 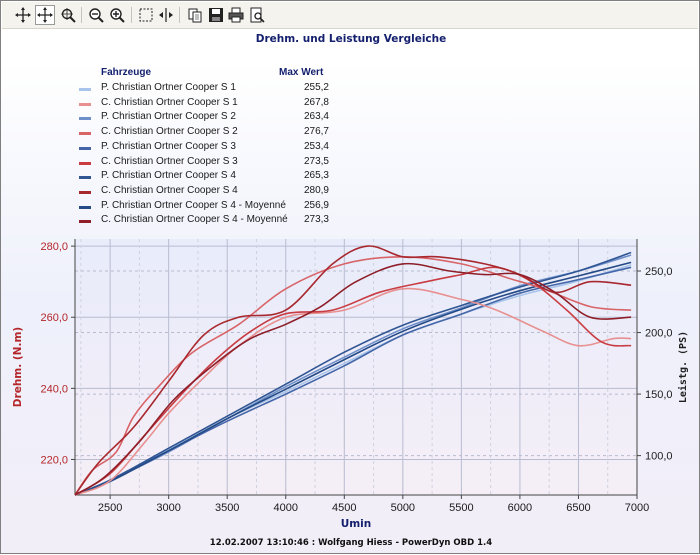 What do you see at coordinates (146, 15) in the screenshot?
I see `select-region-icon` at bounding box center [146, 15].